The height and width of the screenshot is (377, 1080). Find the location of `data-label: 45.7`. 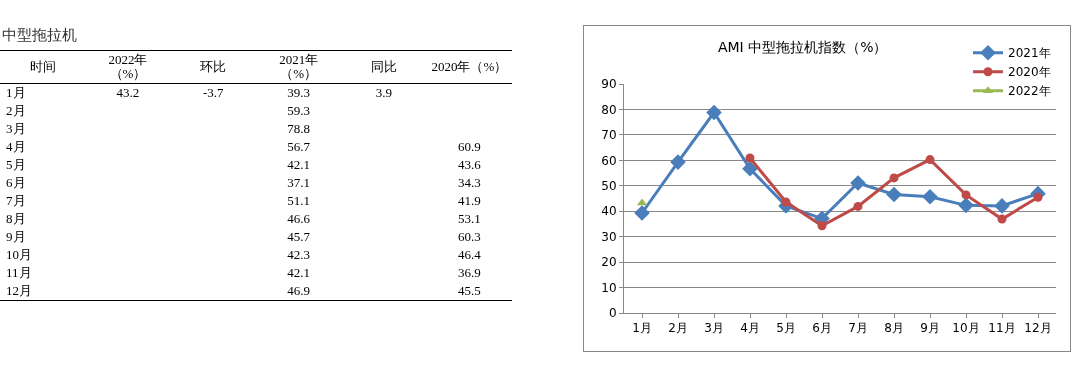

data-label: 45.7 is located at coordinates (298, 237).